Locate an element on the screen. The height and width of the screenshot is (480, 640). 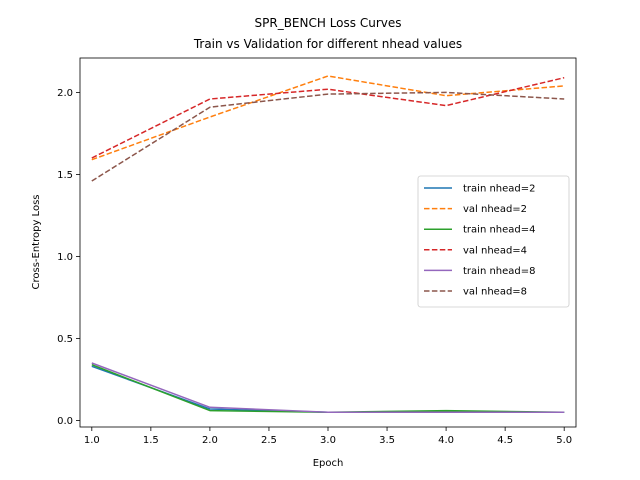
x-tick-label: 3.0 is located at coordinates (328, 440).